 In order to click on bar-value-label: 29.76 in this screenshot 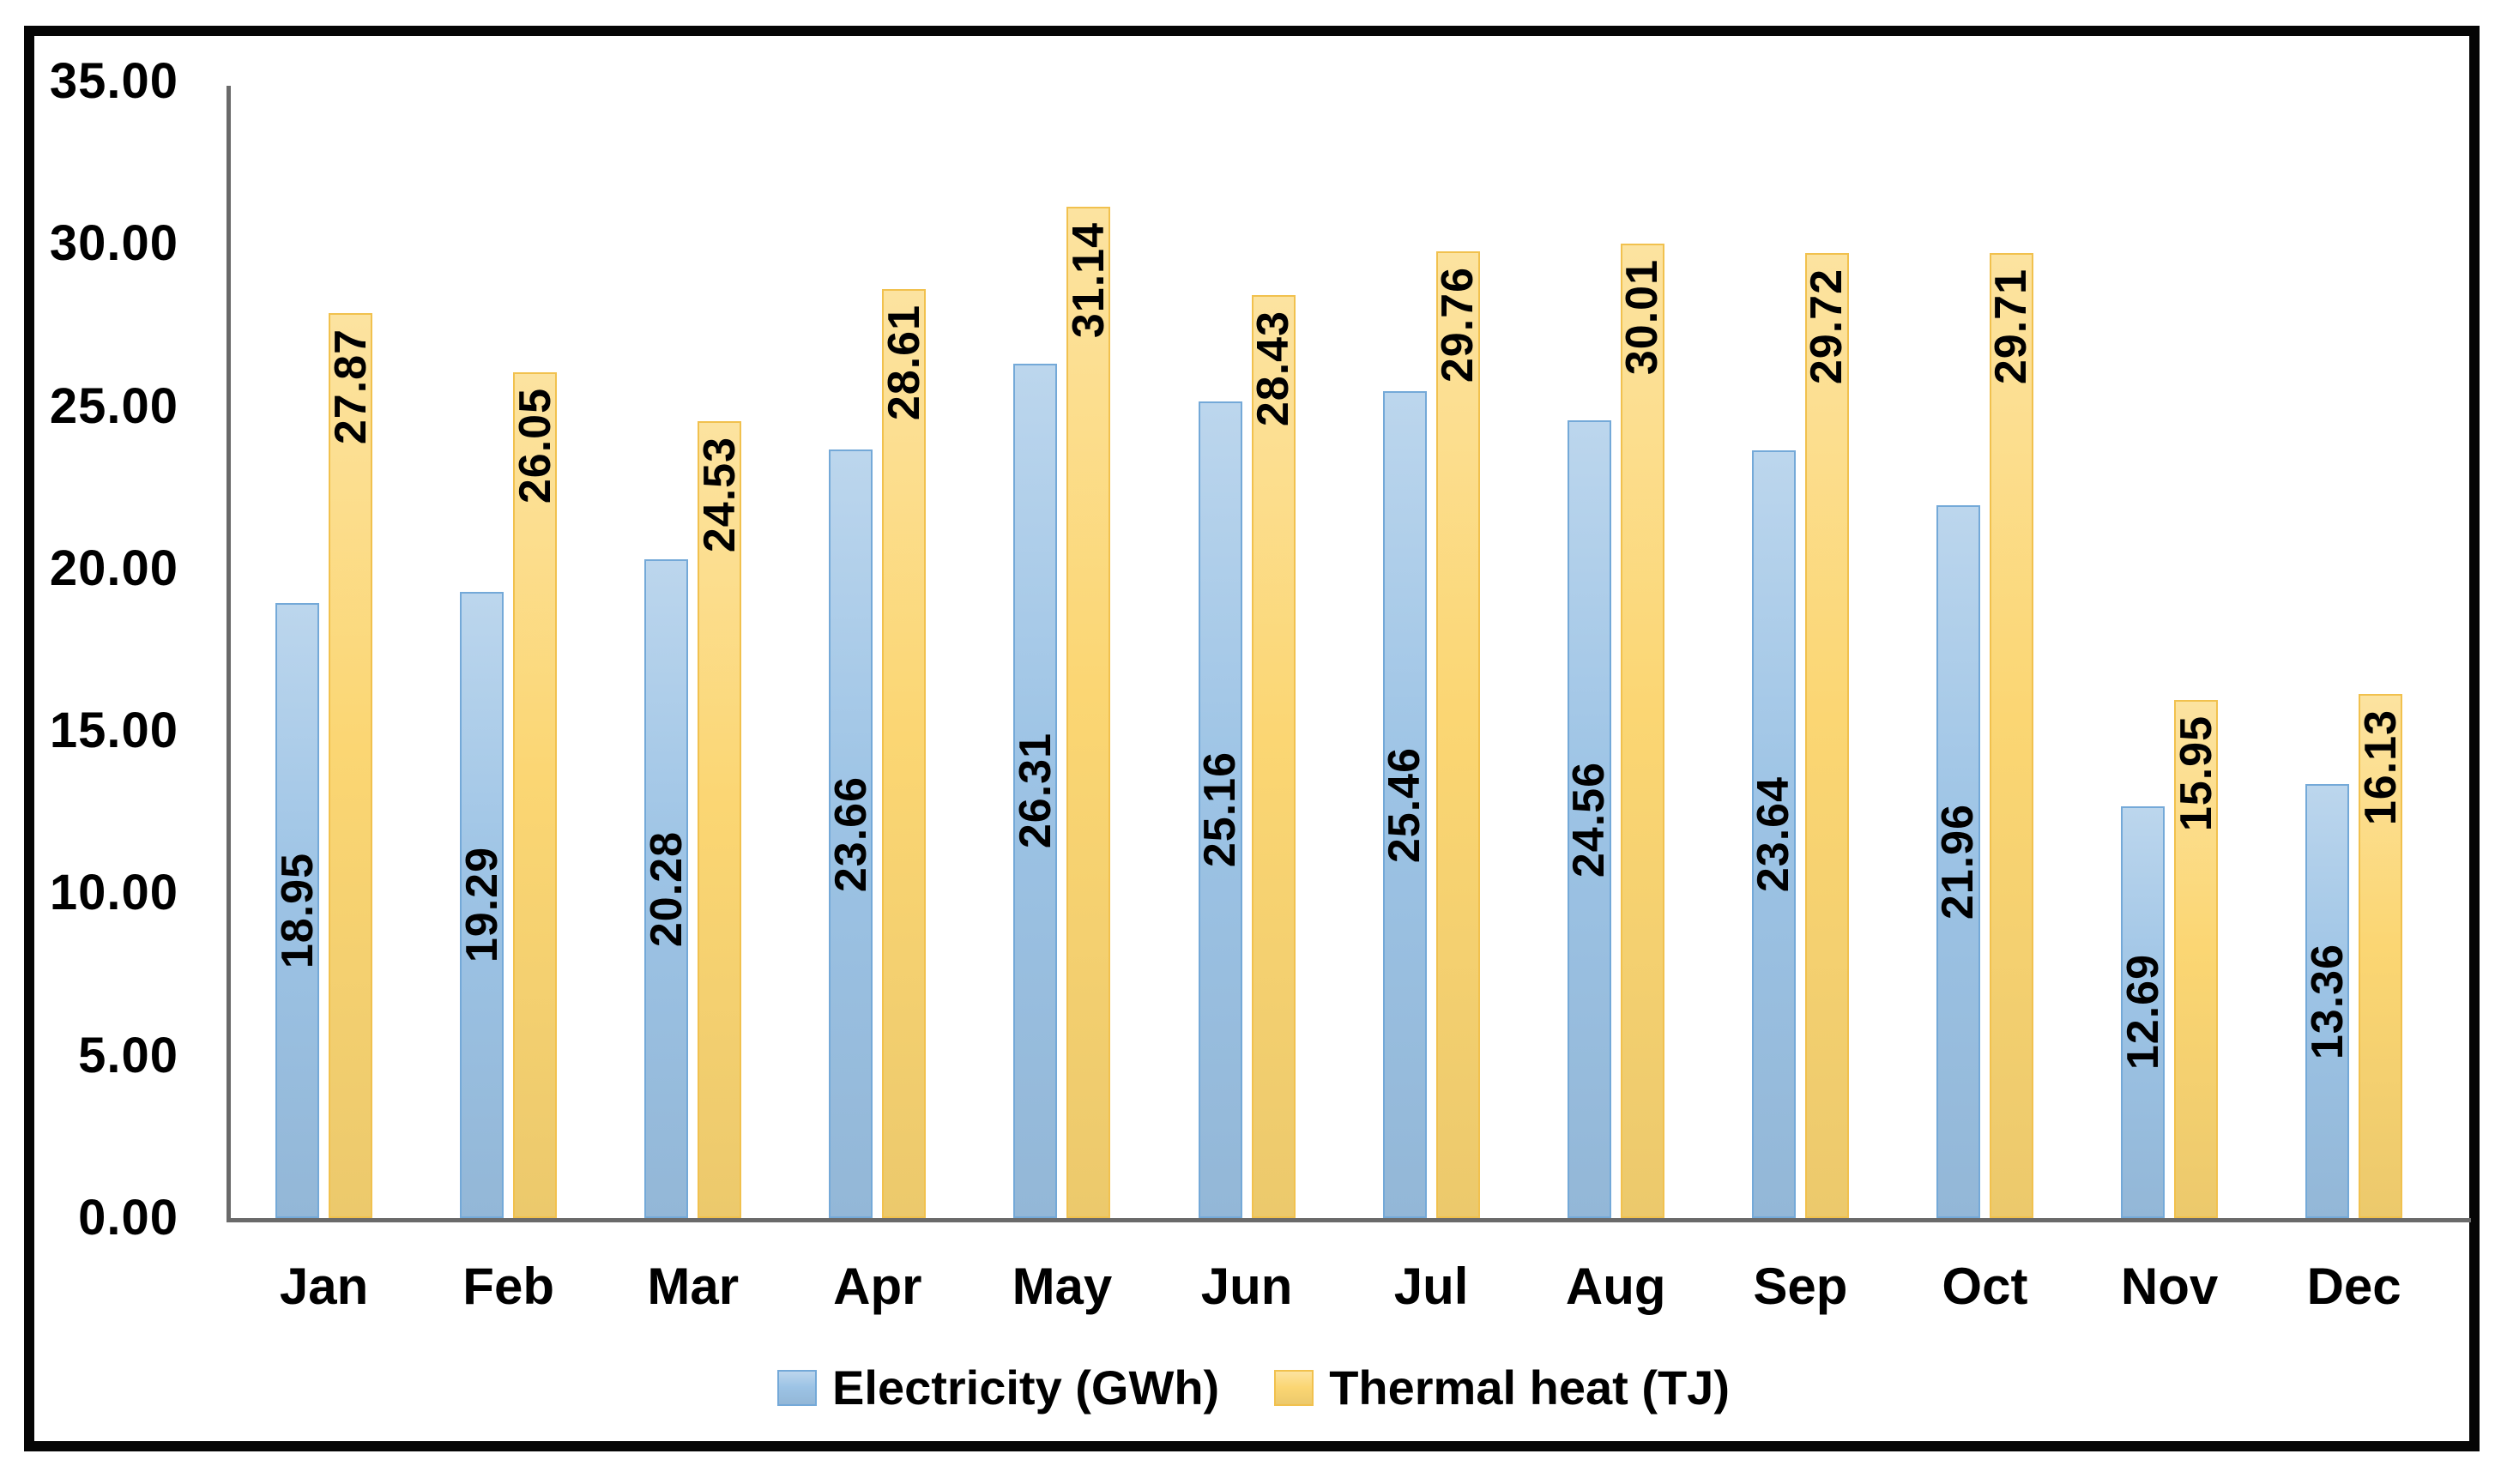, I will do `click(1458, 325)`.